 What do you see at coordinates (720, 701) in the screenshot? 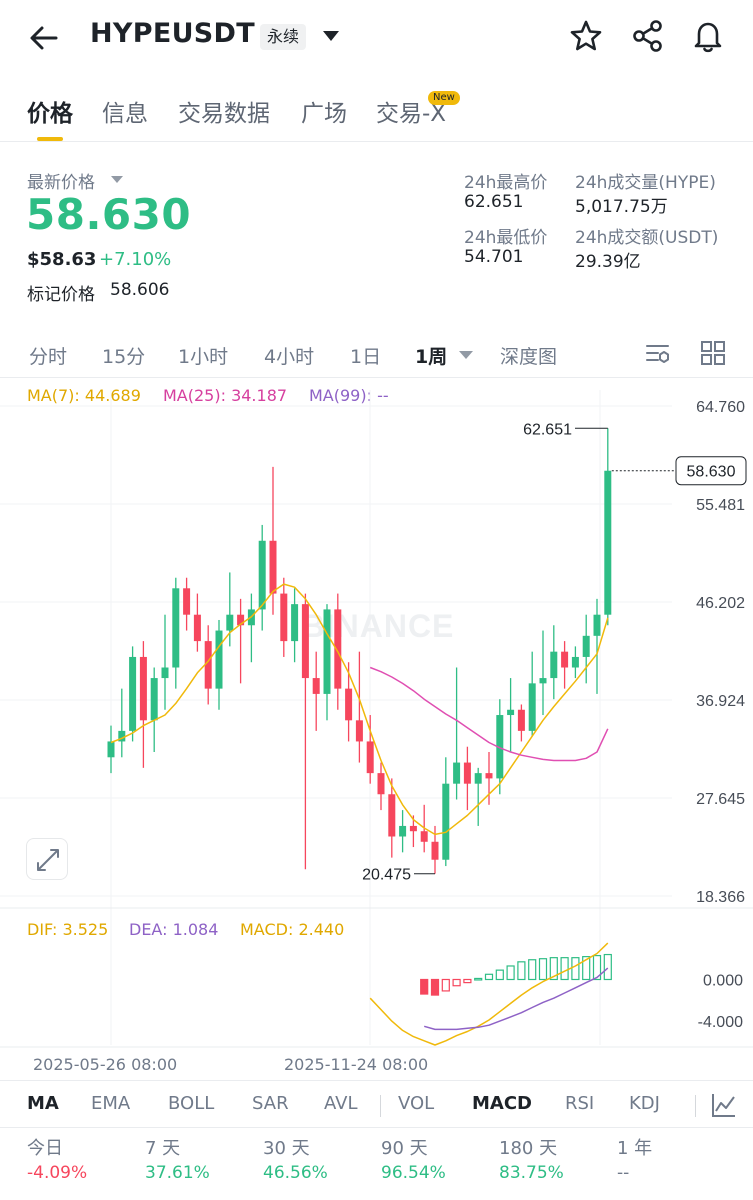
I see `price-axis-tick: 36.924` at bounding box center [720, 701].